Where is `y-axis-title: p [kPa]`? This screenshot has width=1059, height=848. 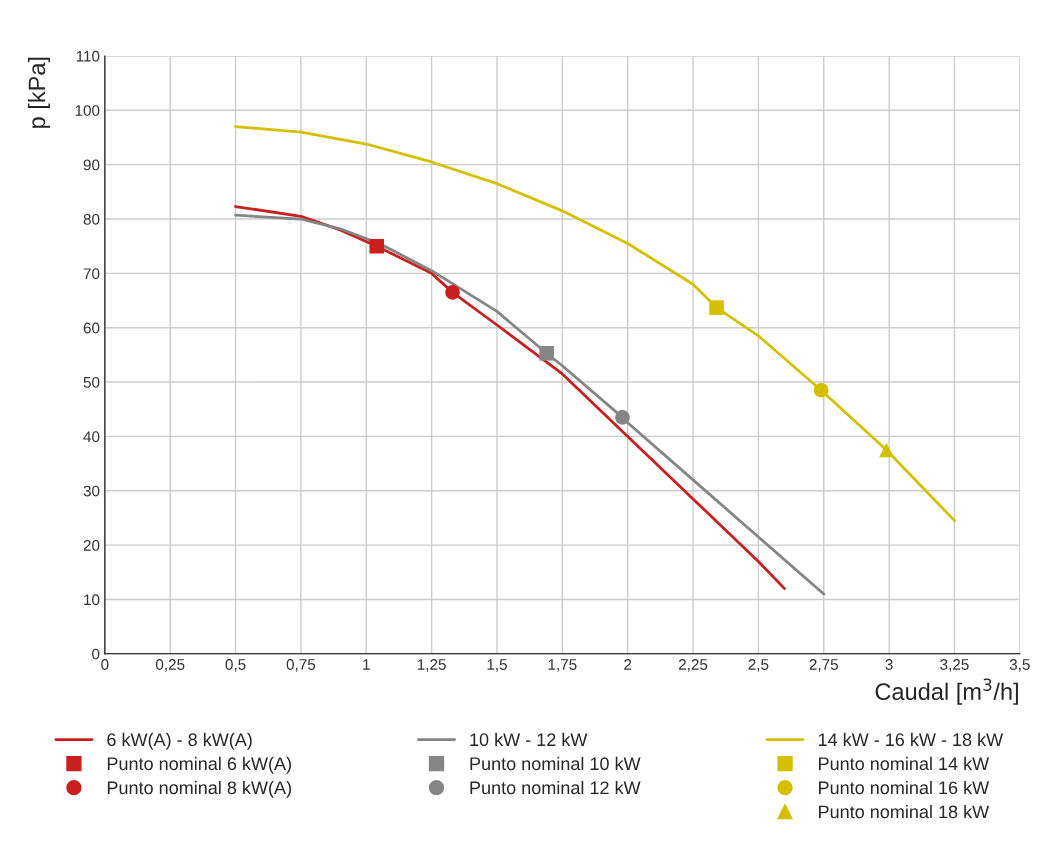
y-axis-title: p [kPa] is located at coordinates (38, 92).